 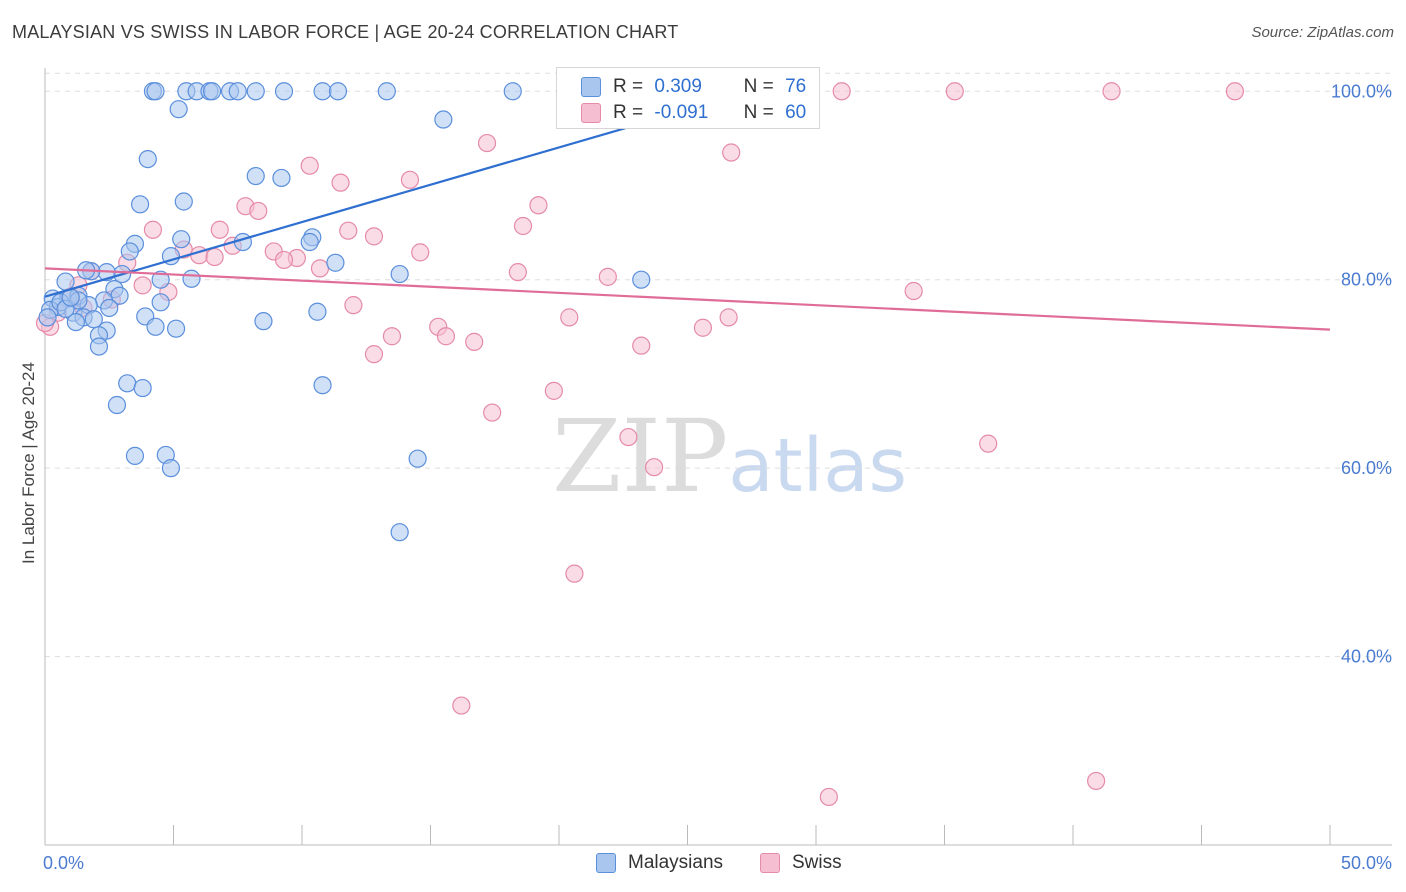 I want to click on legend-r-value-malaysians: 0.309, so click(x=678, y=86).